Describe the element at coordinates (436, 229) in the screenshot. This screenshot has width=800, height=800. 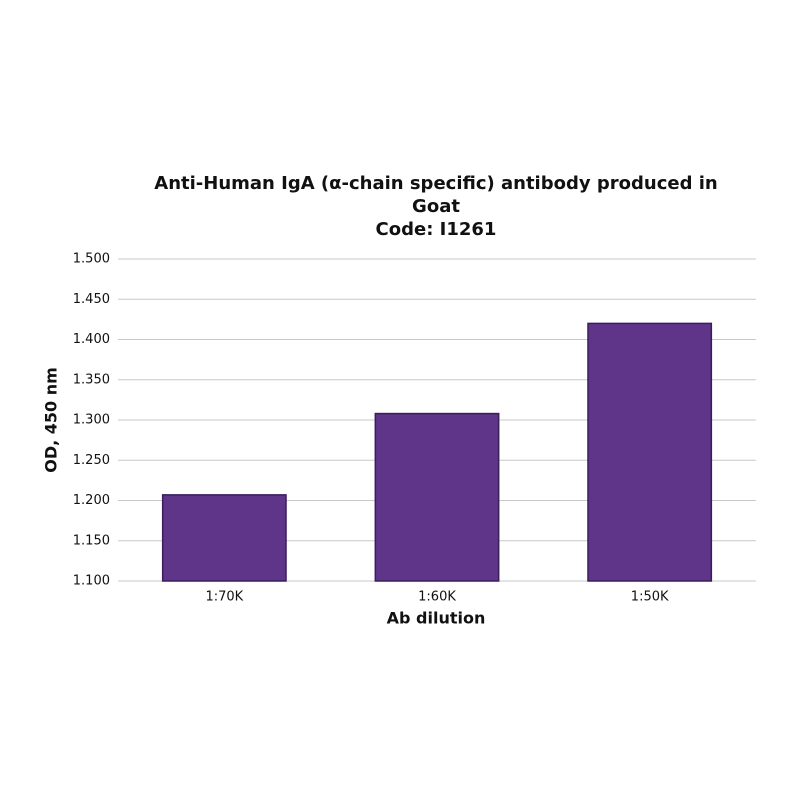
I see `chart-subtitle: Code: I1261` at that location.